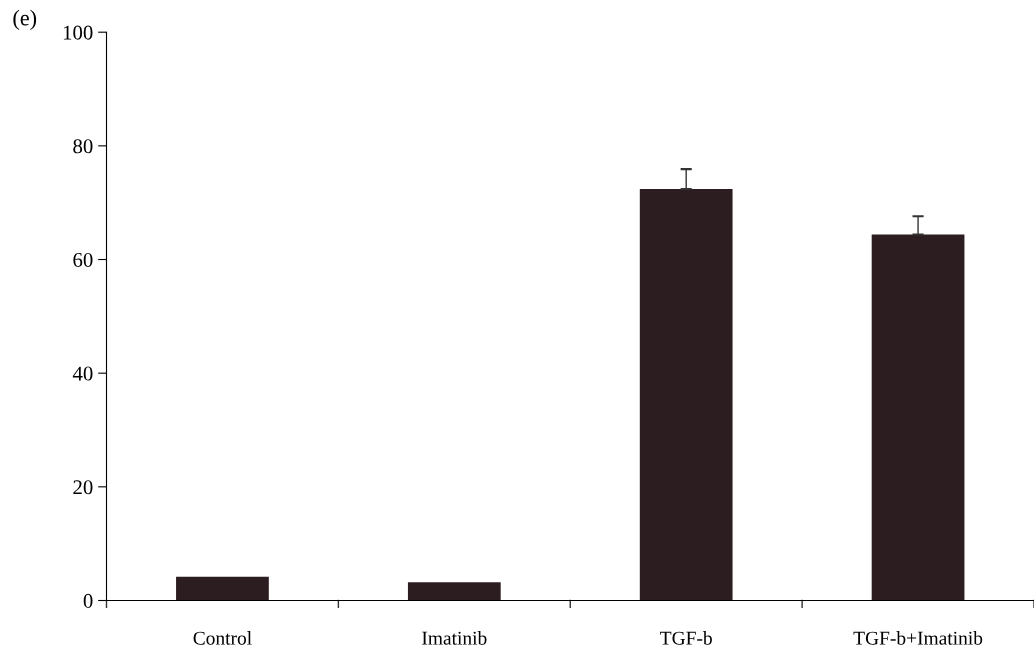 This screenshot has width=1034, height=657. I want to click on y-tick-label: 40, so click(82, 373).